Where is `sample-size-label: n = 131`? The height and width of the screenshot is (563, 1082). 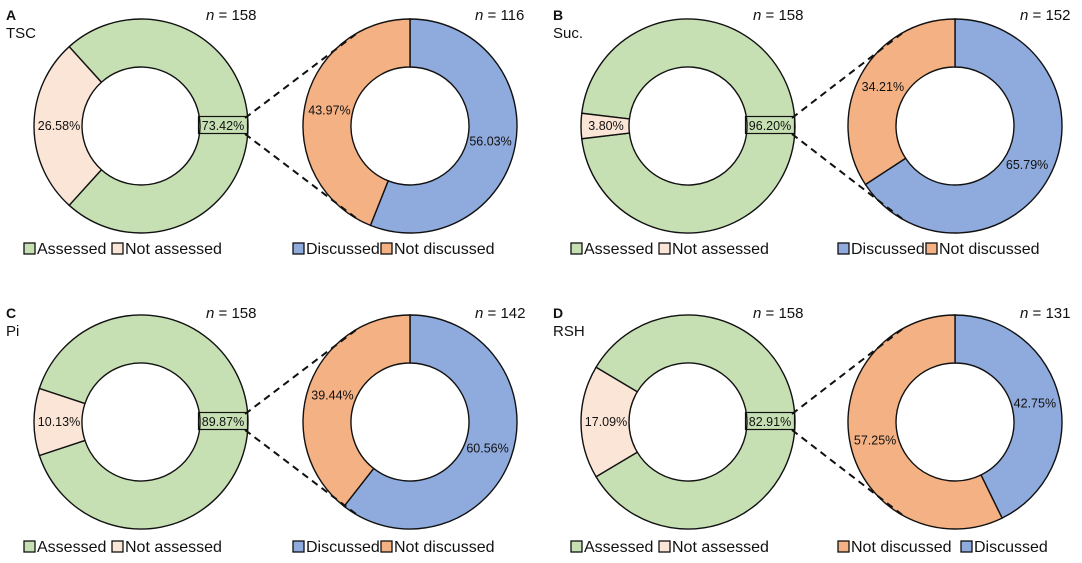 sample-size-label: n = 131 is located at coordinates (1045, 313).